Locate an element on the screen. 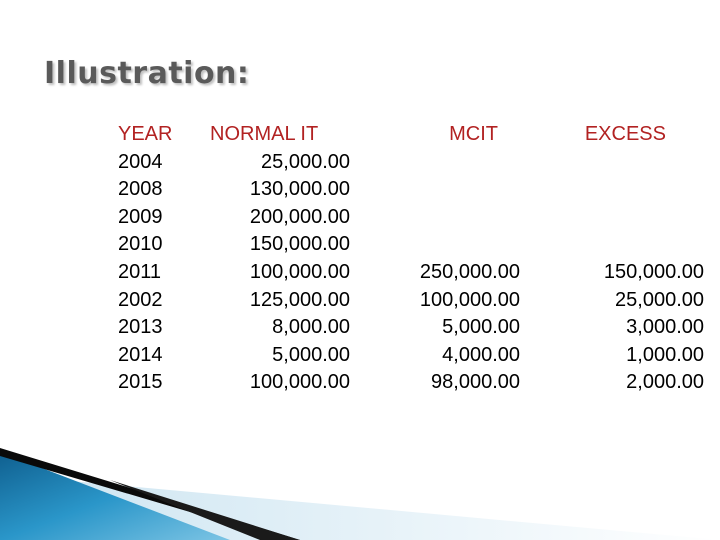 The height and width of the screenshot is (540, 720). cell-excess: 25,000.00 is located at coordinates (659, 299).